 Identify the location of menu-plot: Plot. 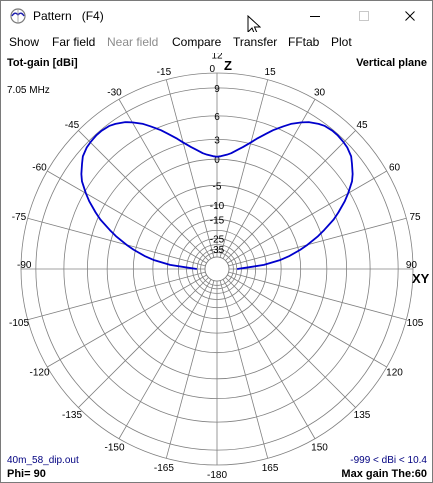
(341, 42).